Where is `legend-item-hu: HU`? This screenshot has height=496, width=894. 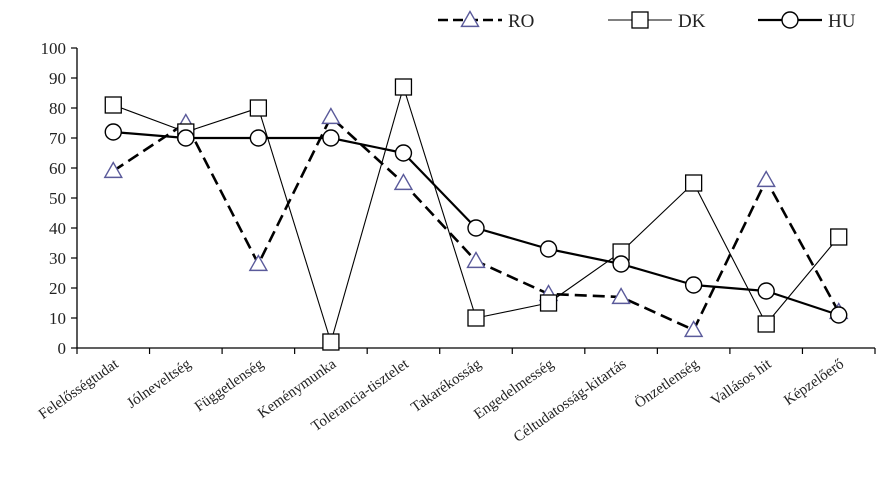 legend-item-hu: HU is located at coordinates (807, 21).